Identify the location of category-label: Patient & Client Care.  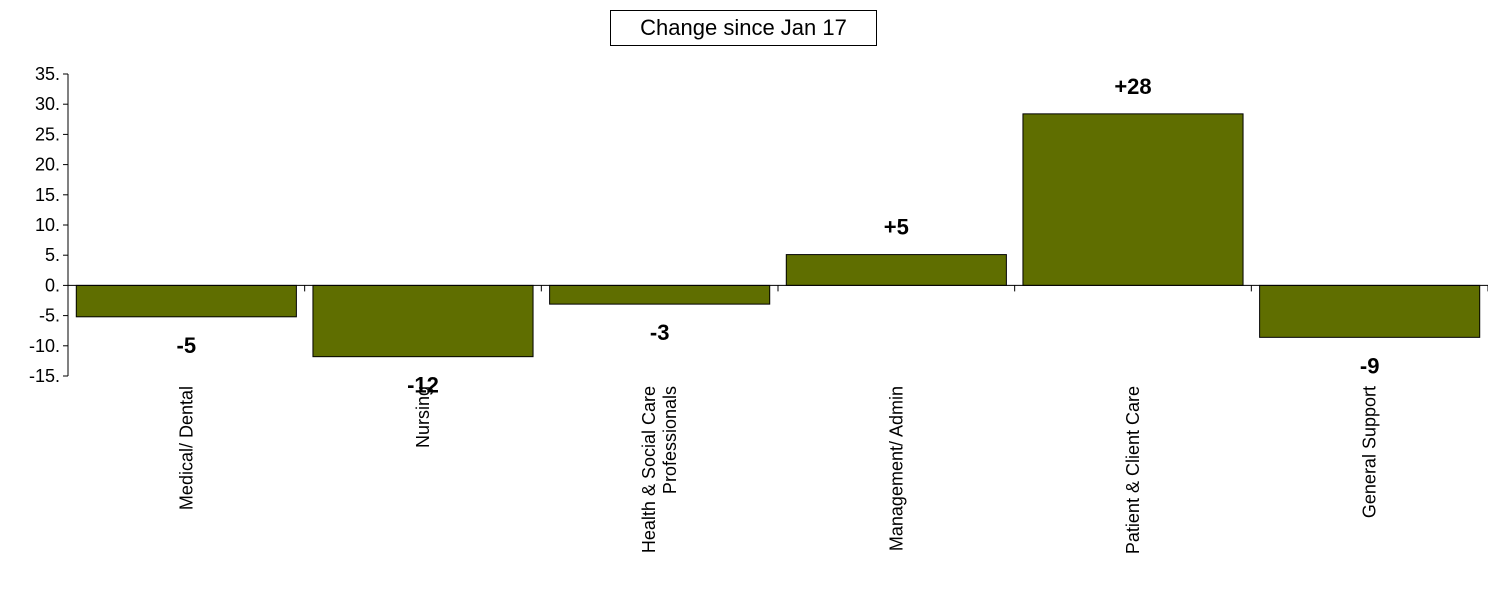
(1133, 470).